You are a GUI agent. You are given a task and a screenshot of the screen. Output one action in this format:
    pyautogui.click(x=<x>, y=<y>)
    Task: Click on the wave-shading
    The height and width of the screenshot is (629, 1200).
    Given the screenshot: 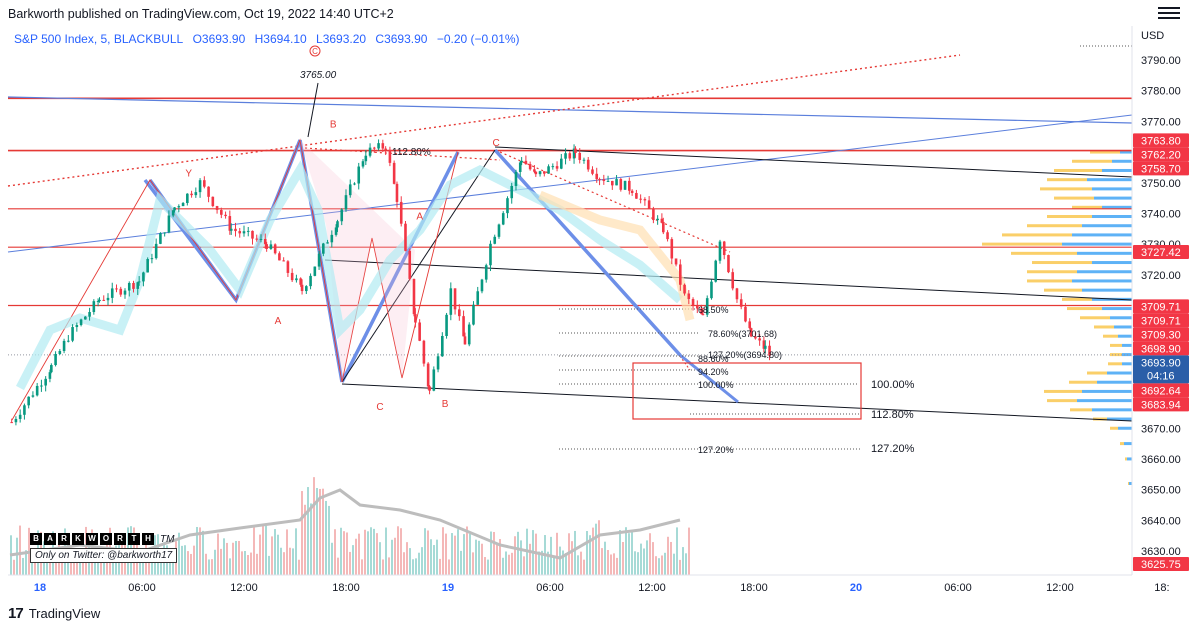 What is the action you would take?
    pyautogui.click(x=357, y=261)
    